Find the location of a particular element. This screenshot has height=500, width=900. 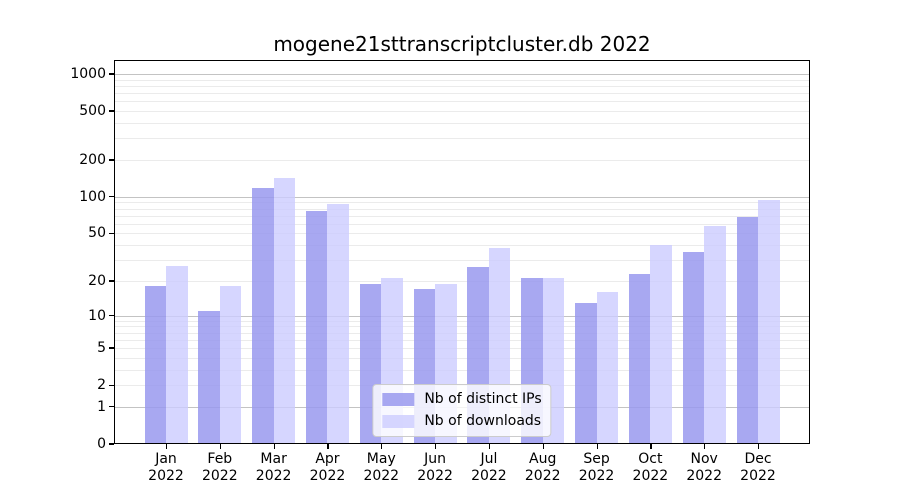

bar-ips-mar is located at coordinates (263, 316).